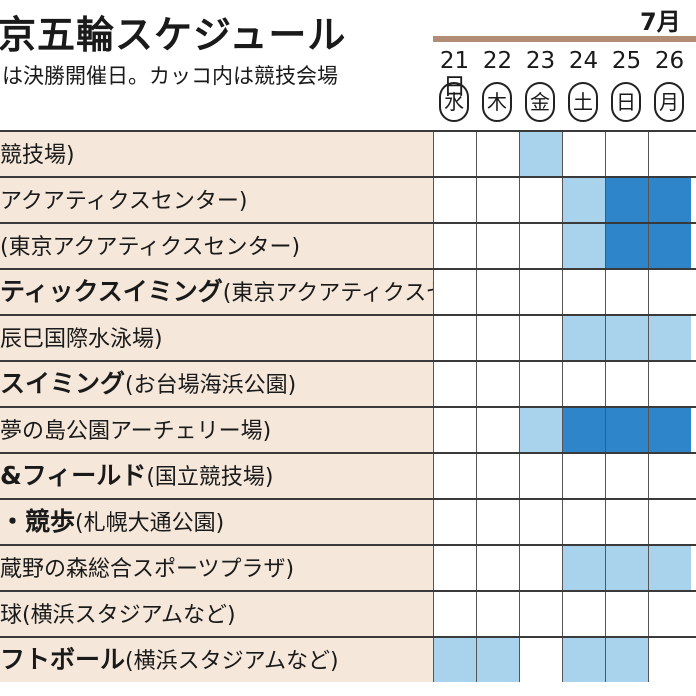  What do you see at coordinates (232, 661) in the screenshot?
I see `venue-name: (横浜スタジアムなど)` at bounding box center [232, 661].